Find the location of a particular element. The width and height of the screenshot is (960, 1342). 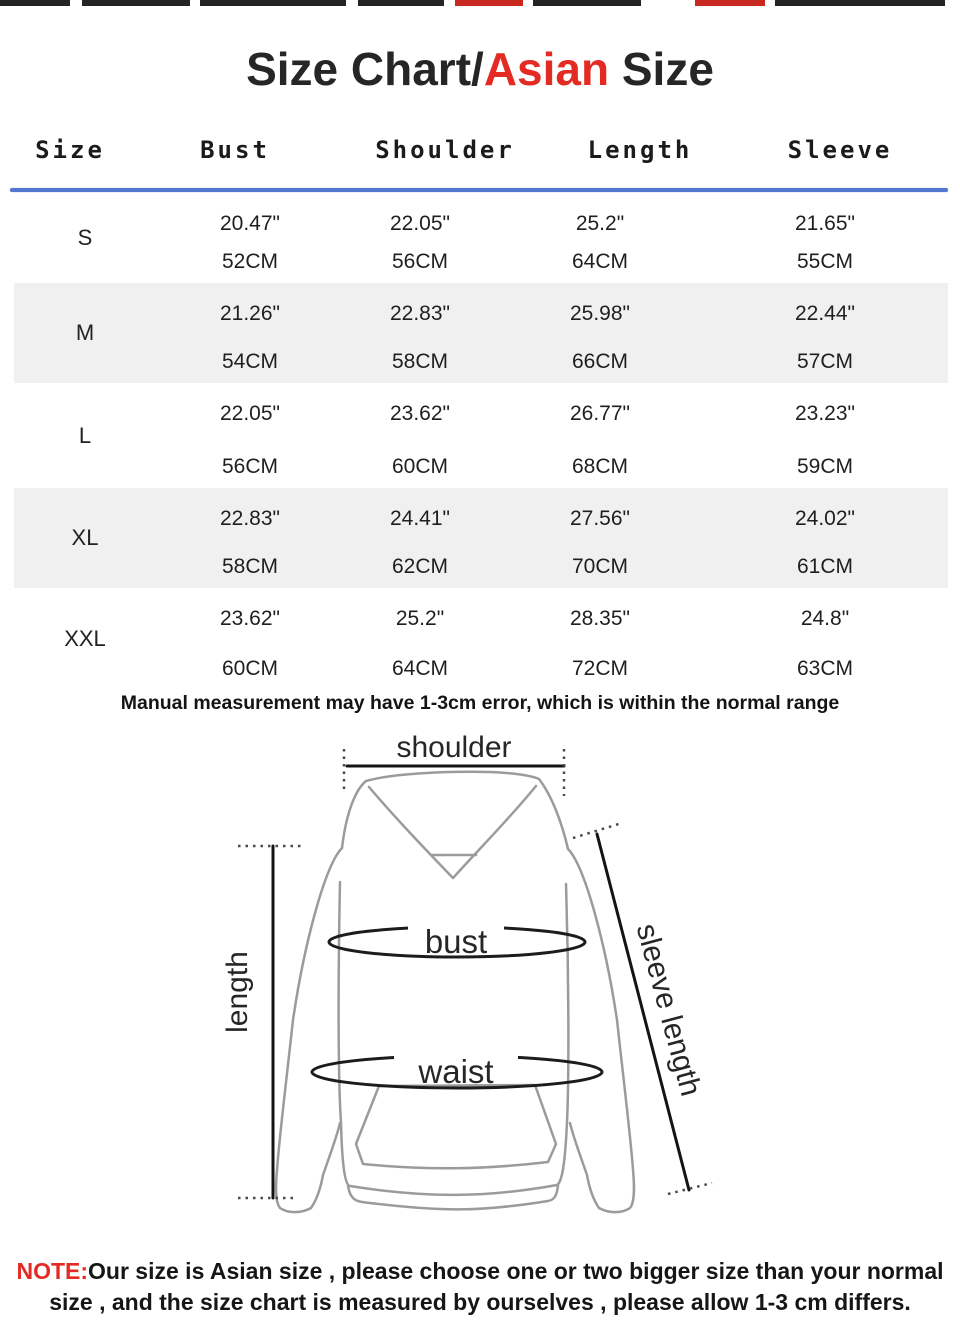

title-accent: Asian is located at coordinates (546, 69).